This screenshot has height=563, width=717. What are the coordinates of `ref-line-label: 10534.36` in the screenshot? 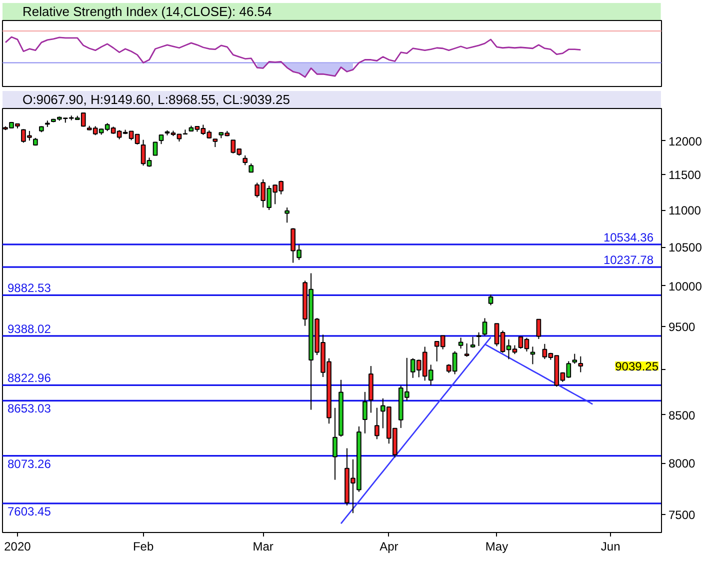 It's located at (628, 237).